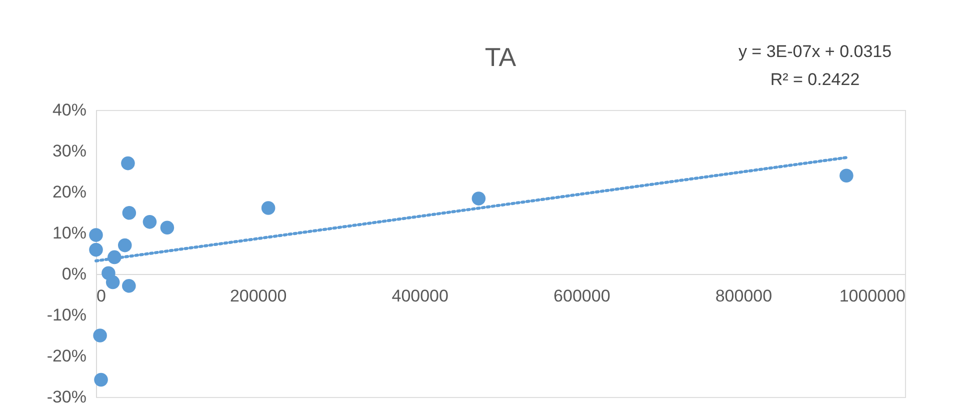  Describe the element at coordinates (815, 51) in the screenshot. I see `text: y = 3E-07x + 0.0315` at that location.